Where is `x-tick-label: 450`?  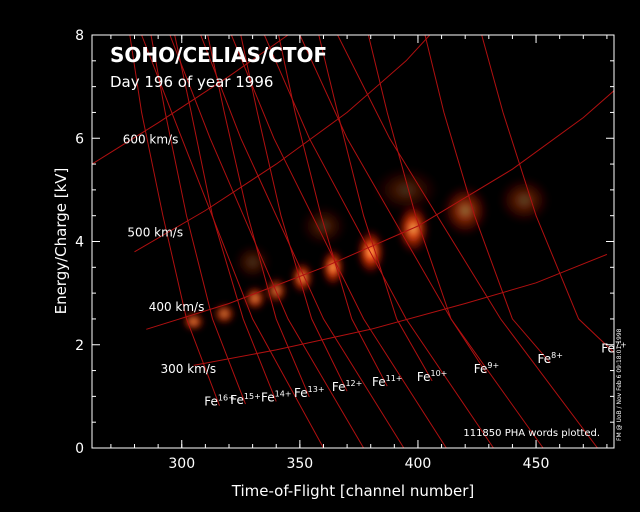 x-tick-label: 450 is located at coordinates (536, 464).